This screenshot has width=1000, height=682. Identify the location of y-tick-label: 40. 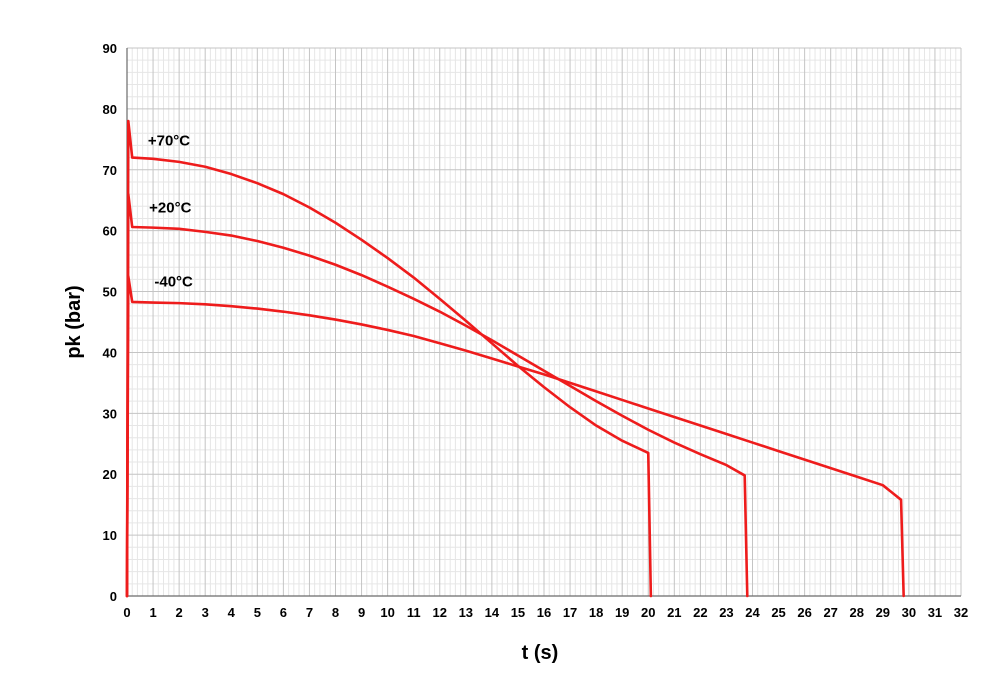
(110, 352).